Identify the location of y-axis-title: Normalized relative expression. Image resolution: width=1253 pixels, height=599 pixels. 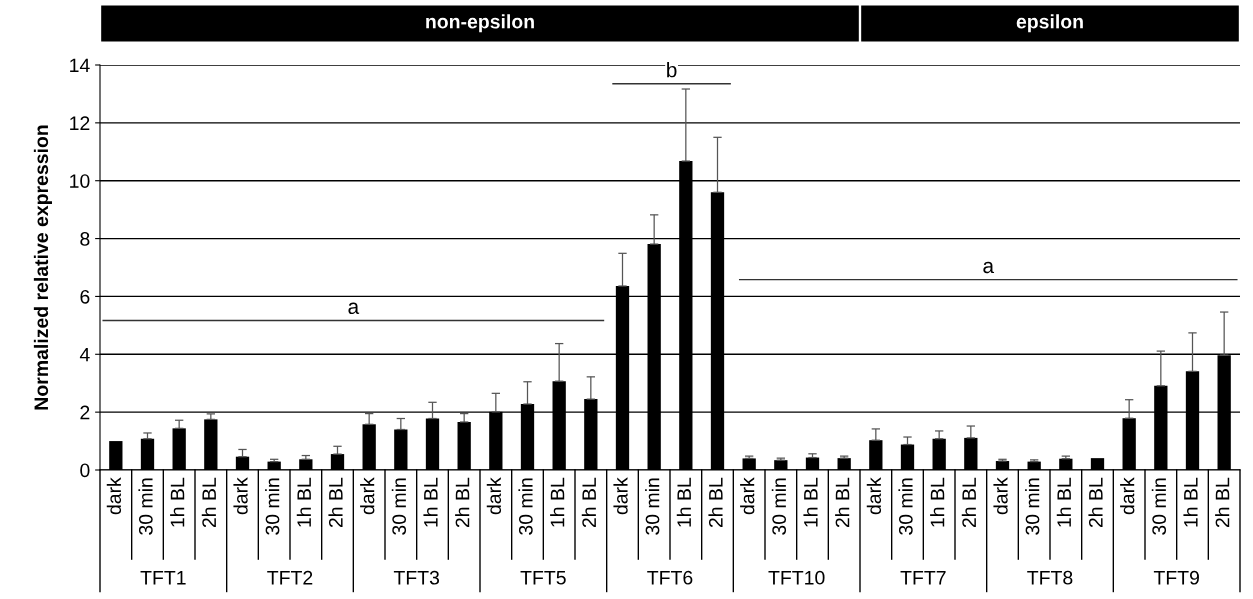
(42, 267).